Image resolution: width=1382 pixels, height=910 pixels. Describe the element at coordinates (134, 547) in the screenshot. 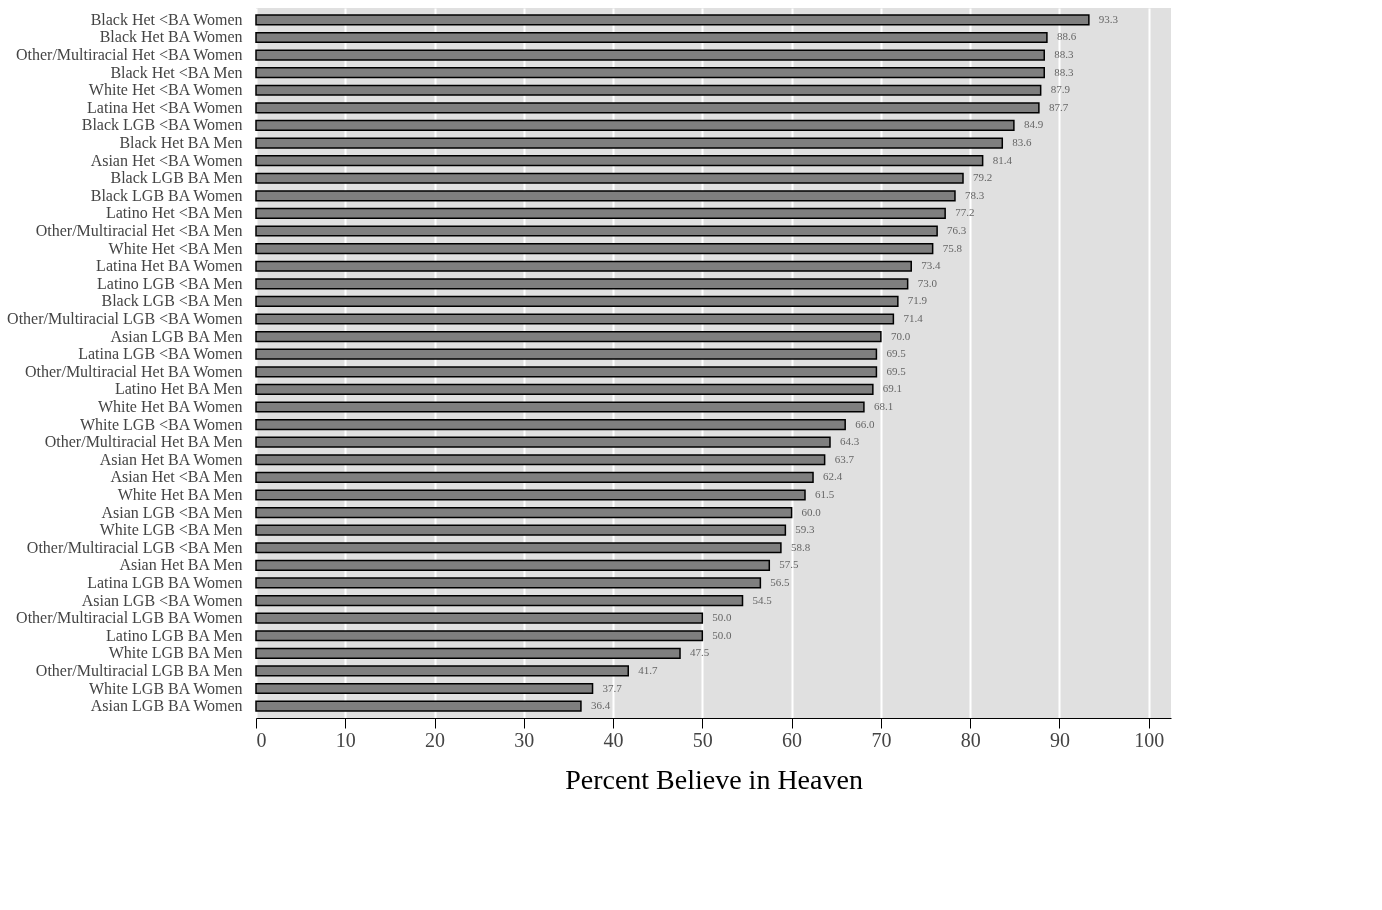

I see `y-tick-label: Other/Multiracial LGB <BA Men` at that location.